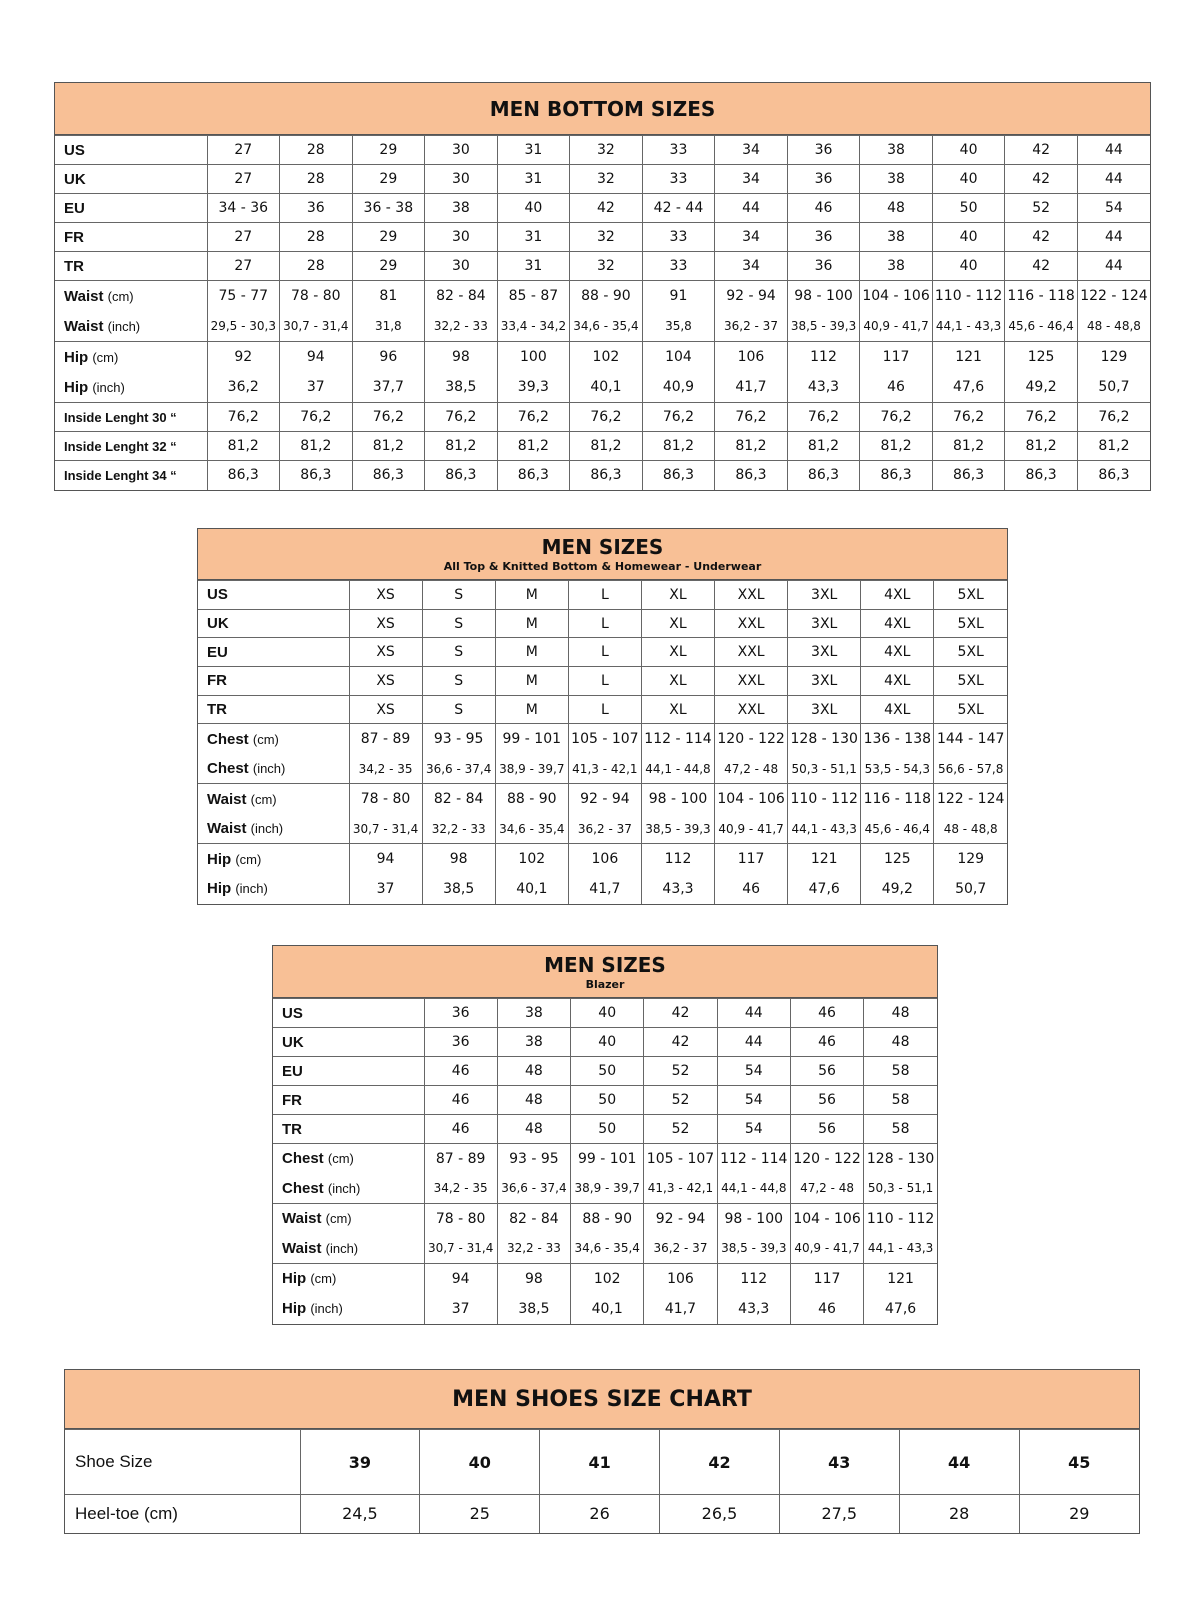  Describe the element at coordinates (600, 1462) in the screenshot. I see `size-cell: 41` at that location.